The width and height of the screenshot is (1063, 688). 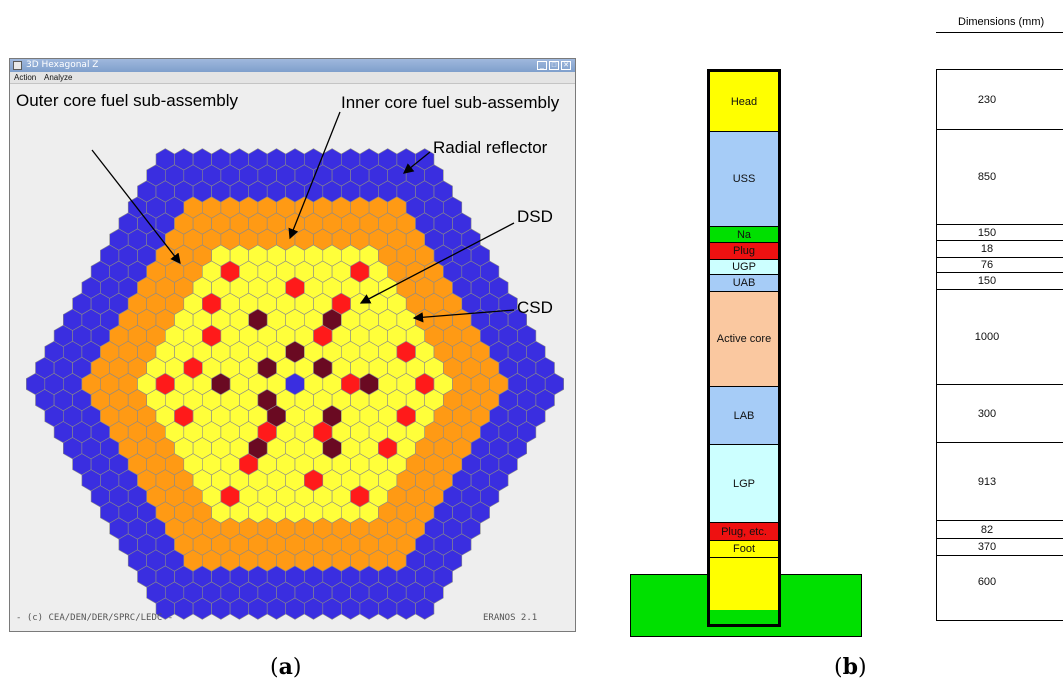 What do you see at coordinates (292, 78) in the screenshot?
I see `menu-bar: Action Analyze` at bounding box center [292, 78].